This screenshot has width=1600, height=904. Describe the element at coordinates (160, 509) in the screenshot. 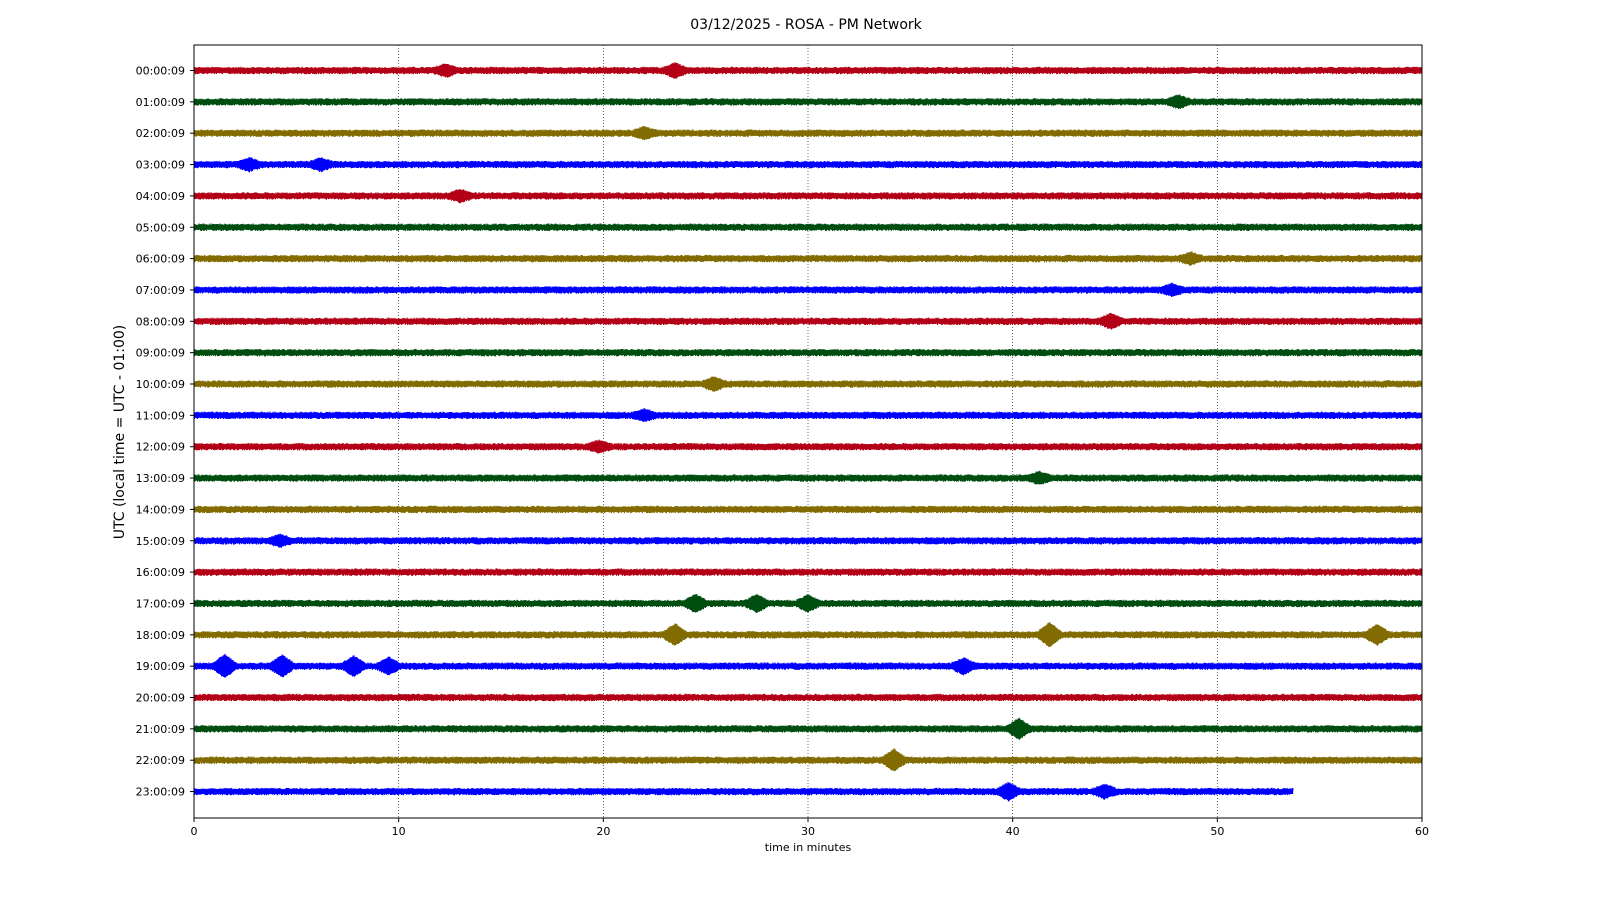

I see `y-tick-label: 14:00:09` at that location.